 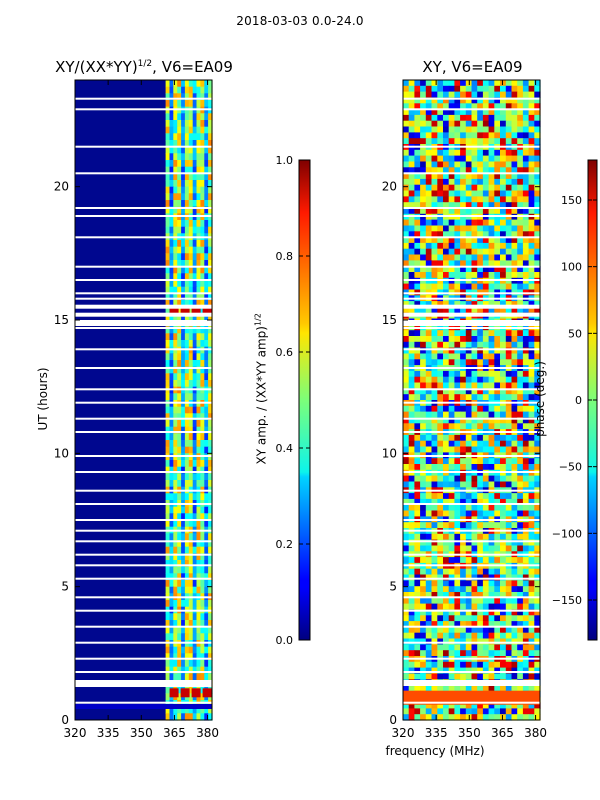 What do you see at coordinates (471, 323) in the screenshot?
I see `data-gap-band` at bounding box center [471, 323].